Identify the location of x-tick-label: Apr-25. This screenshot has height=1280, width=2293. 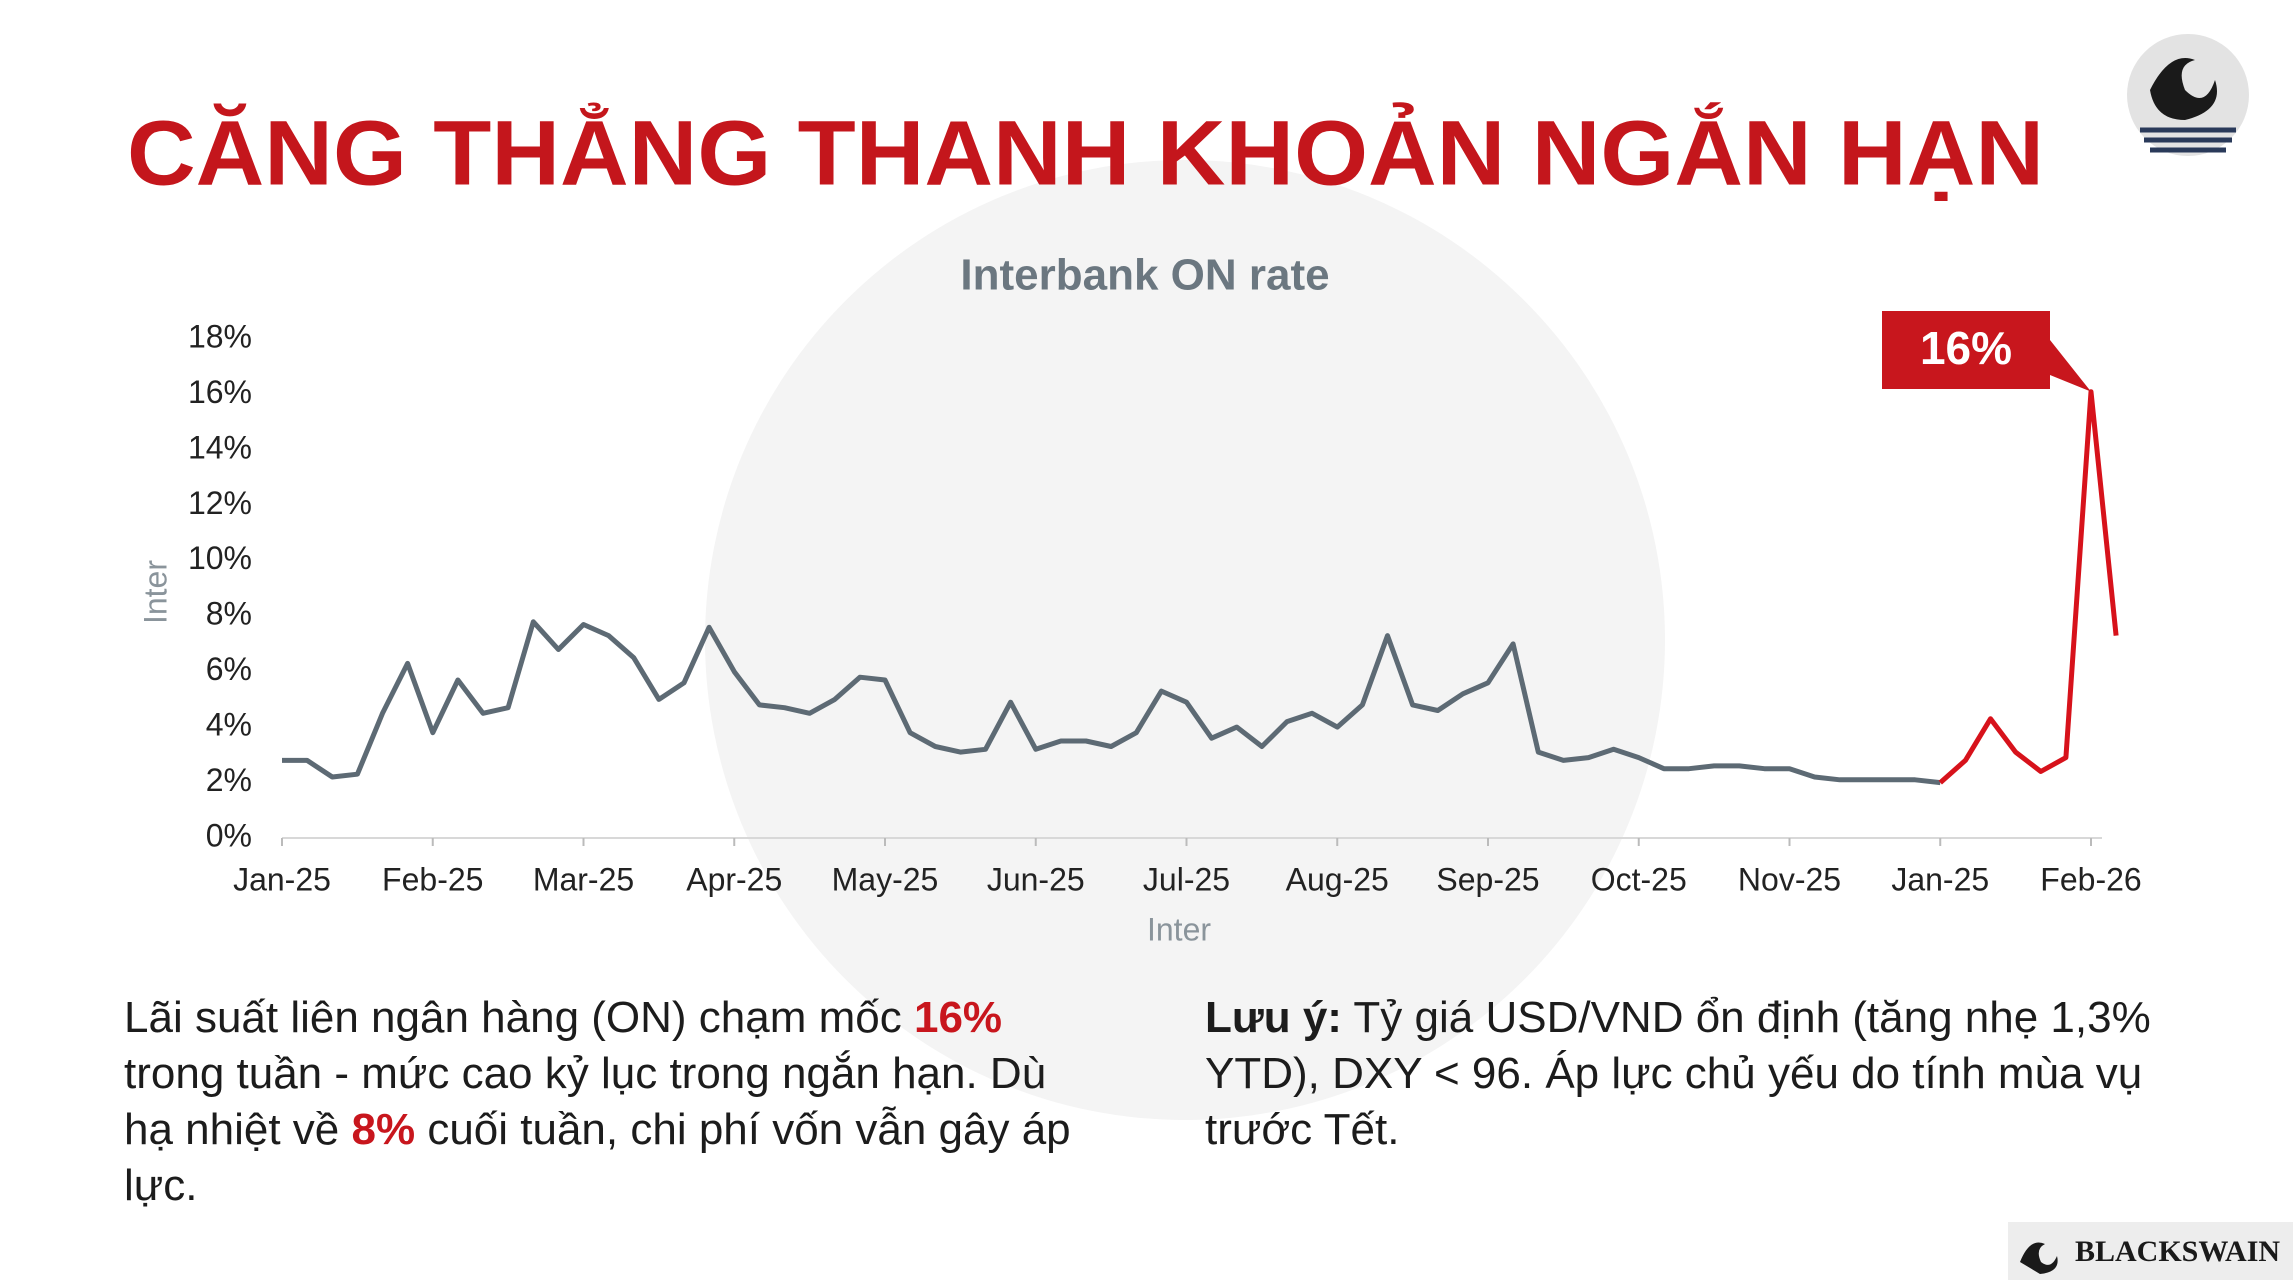
(734, 879).